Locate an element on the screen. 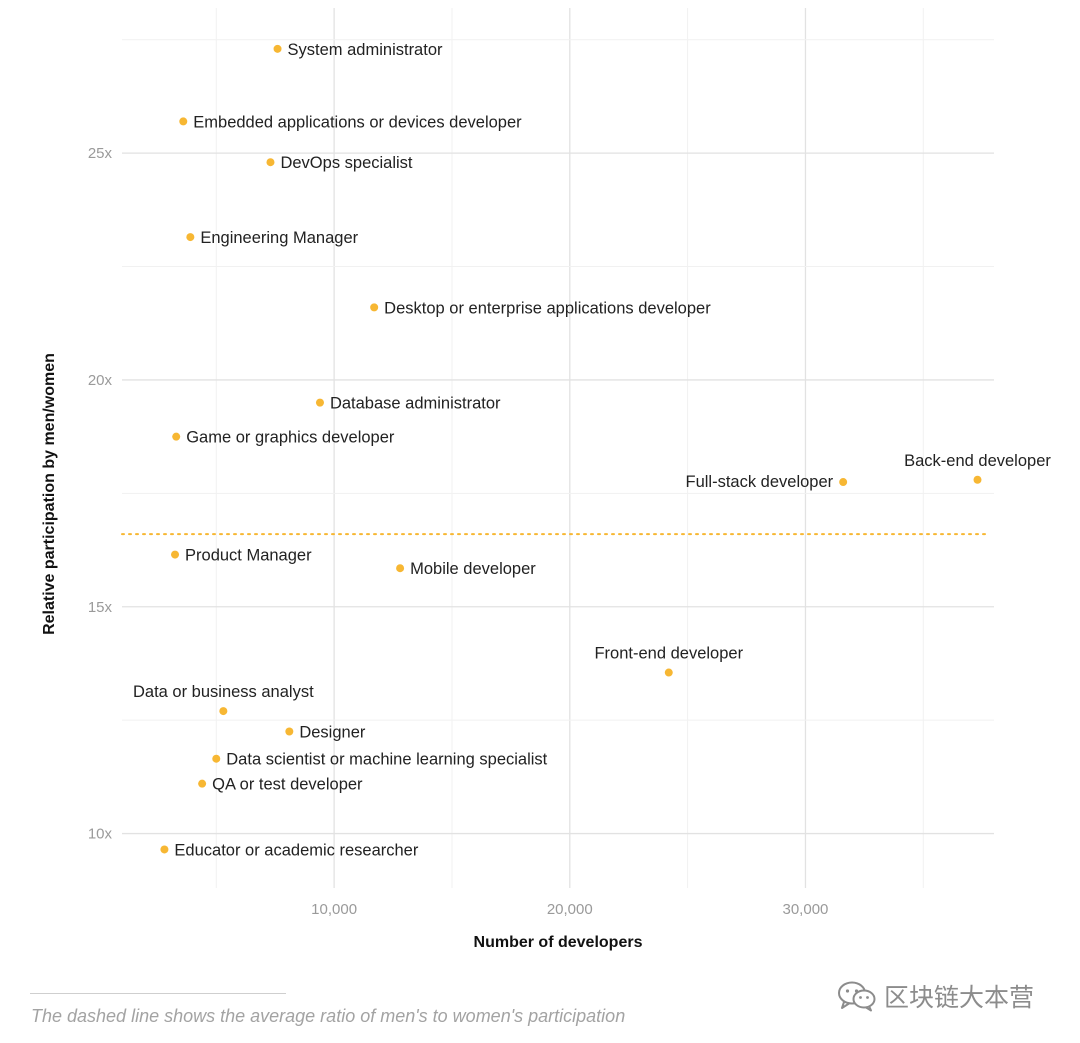  point-label: Educator or academic researcher is located at coordinates (296, 850).